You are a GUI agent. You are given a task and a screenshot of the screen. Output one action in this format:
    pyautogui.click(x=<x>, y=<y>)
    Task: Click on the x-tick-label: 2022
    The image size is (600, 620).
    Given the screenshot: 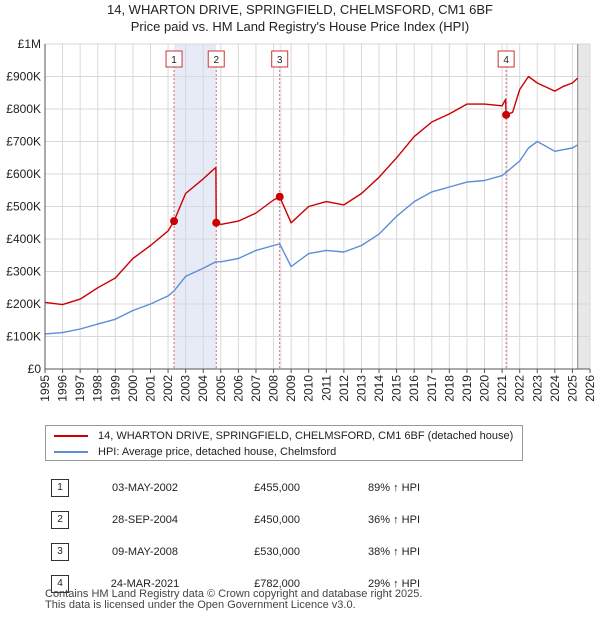 What is the action you would take?
    pyautogui.click(x=520, y=388)
    